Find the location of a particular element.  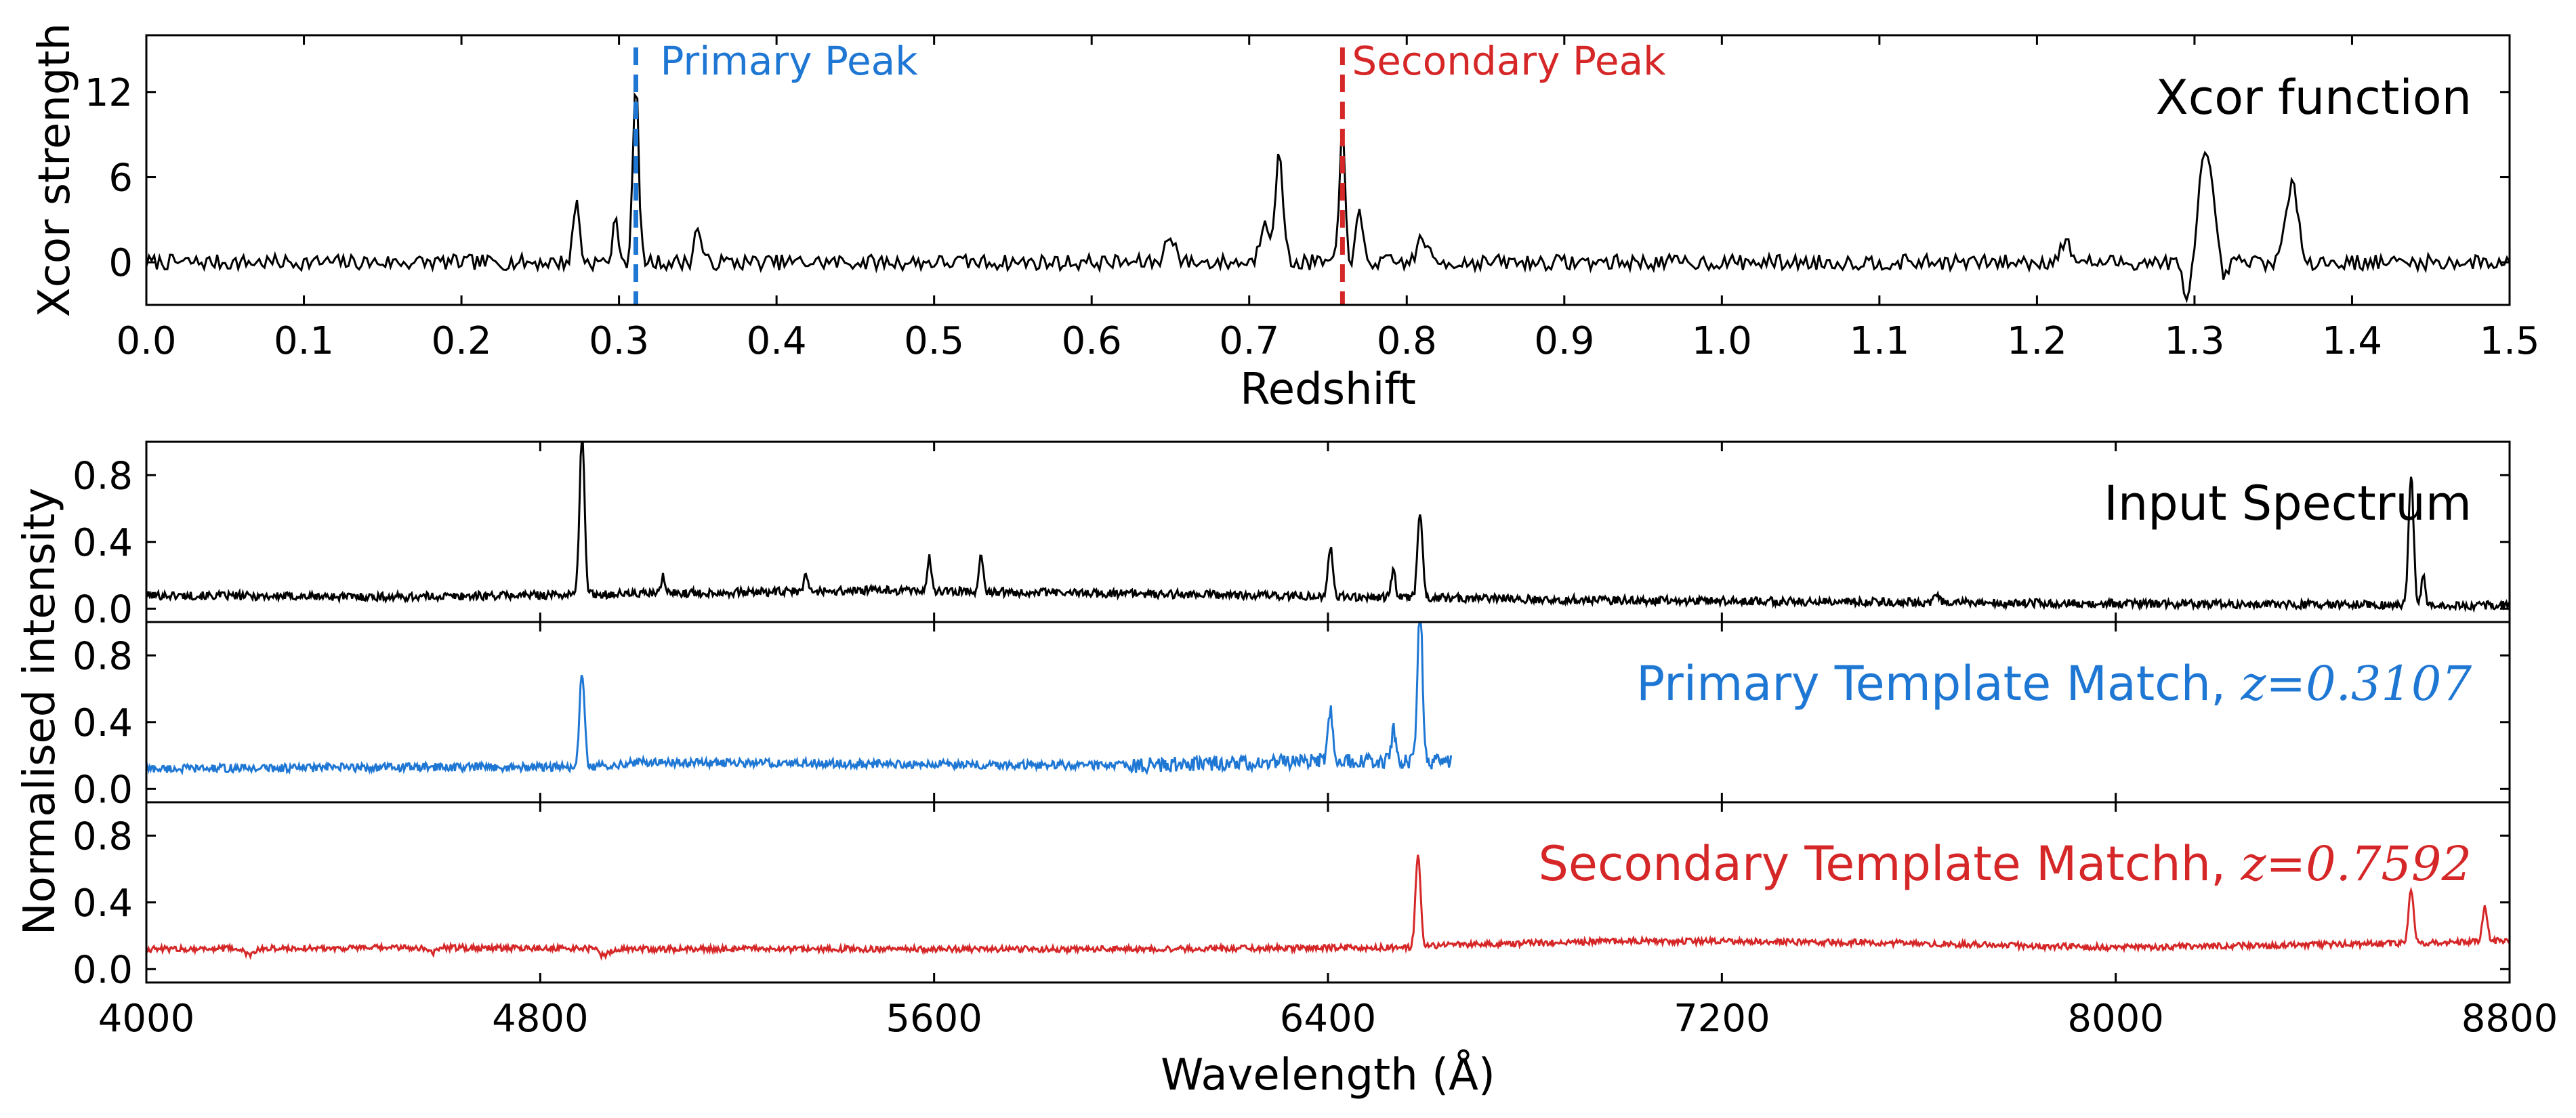

x-tick-label: 7200 is located at coordinates (1722, 1019).